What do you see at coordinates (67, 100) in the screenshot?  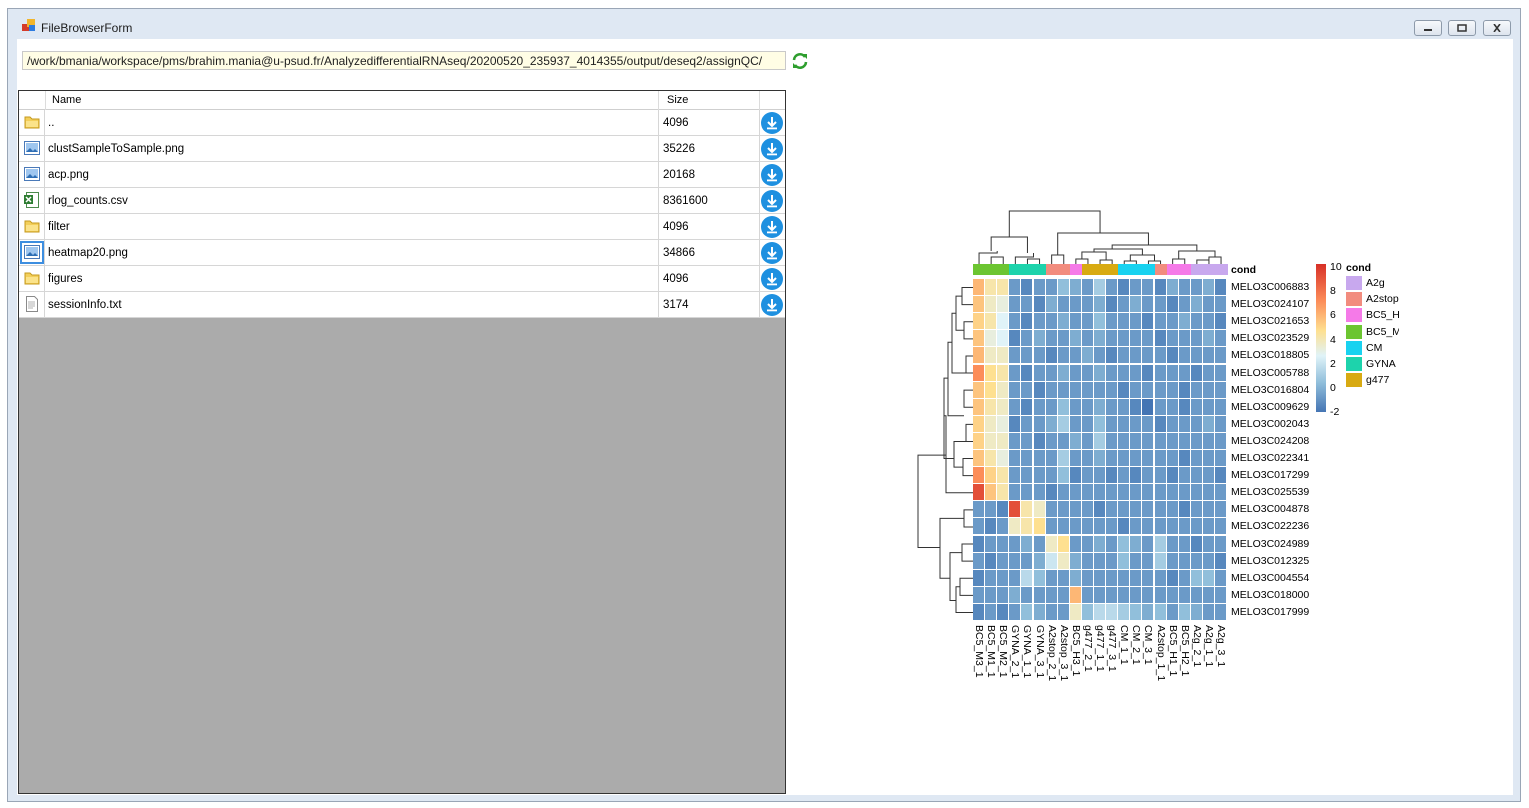 I see `column-header-name: Name` at bounding box center [67, 100].